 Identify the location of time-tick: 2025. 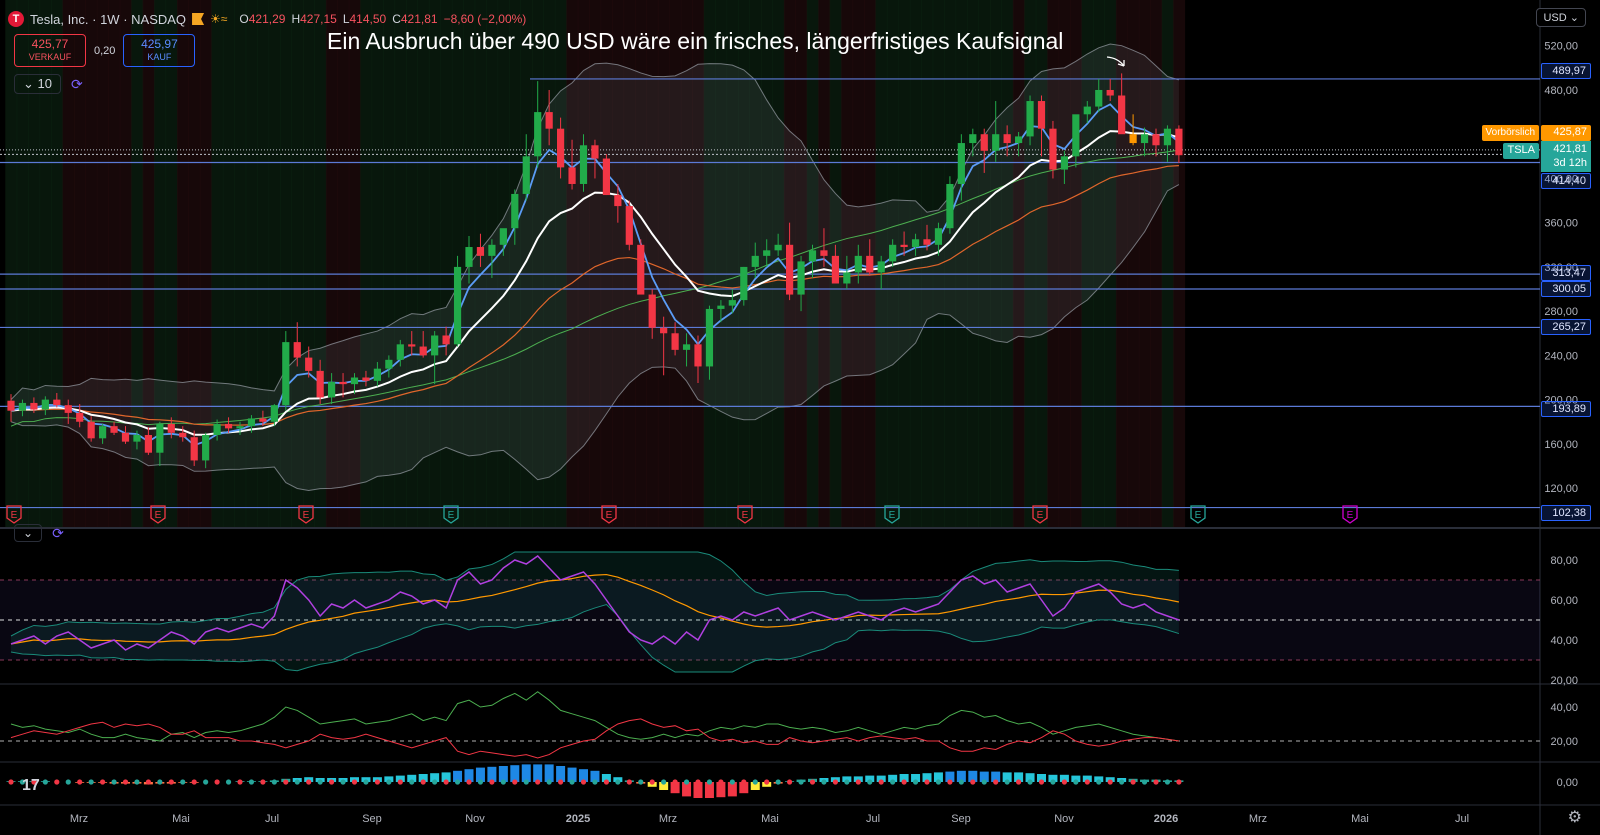
(578, 819).